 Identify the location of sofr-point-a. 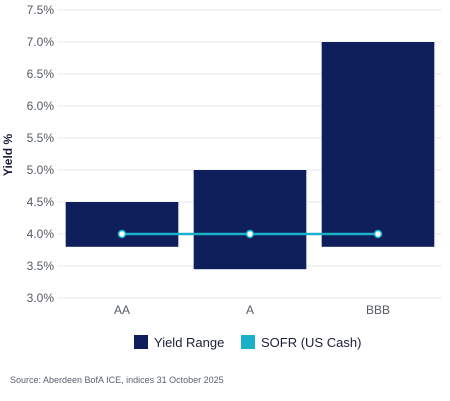
(250, 234).